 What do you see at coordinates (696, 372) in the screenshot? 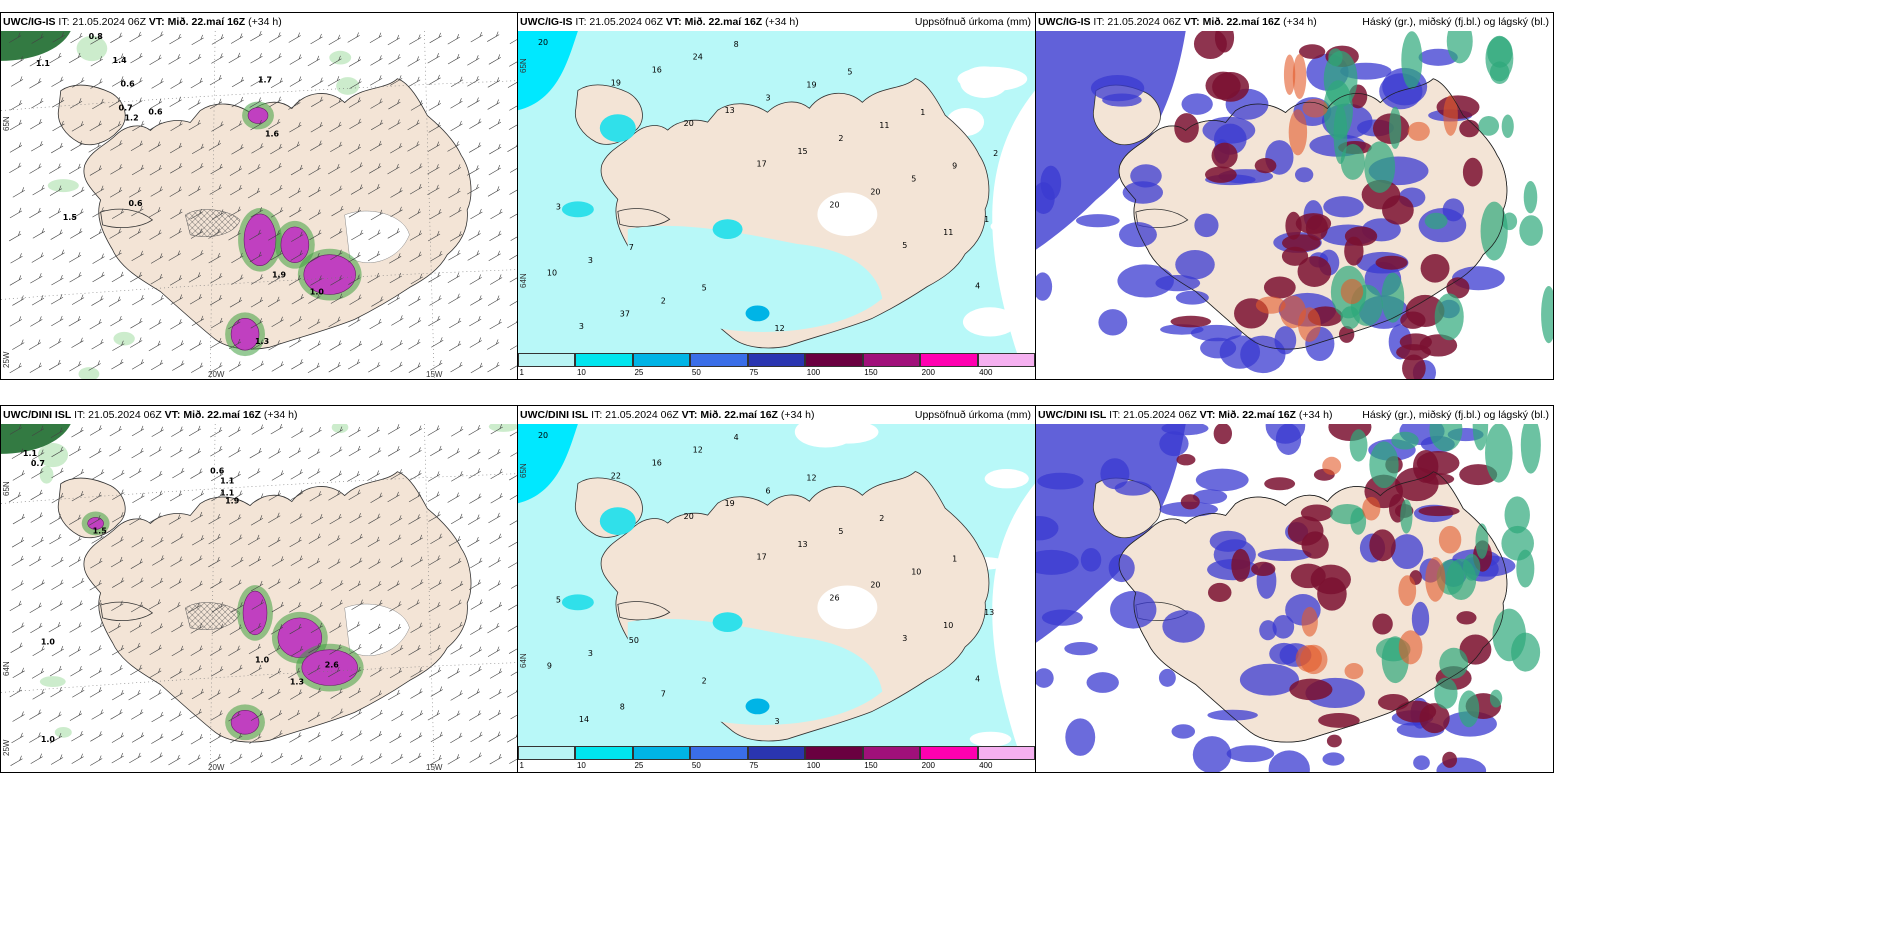
I see `colorbar-label: 50` at bounding box center [696, 372].